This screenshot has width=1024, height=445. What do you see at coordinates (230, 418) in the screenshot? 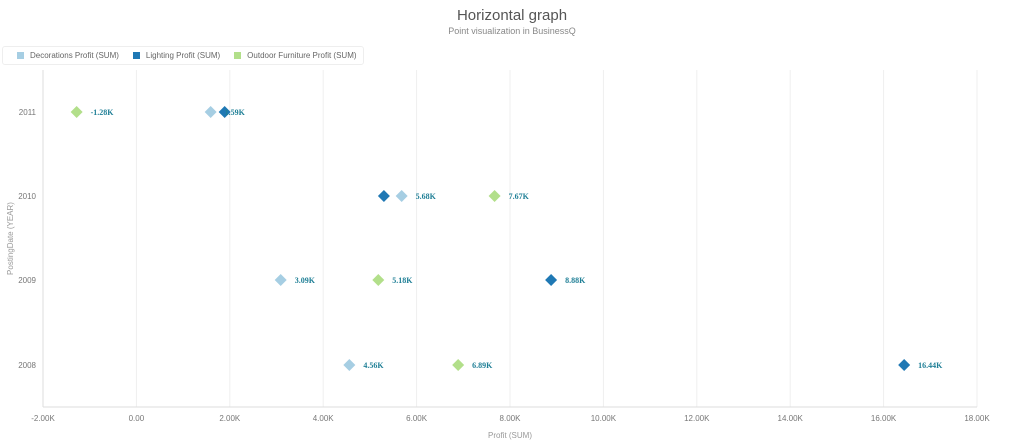
I see `x-tick-label: 2.00K` at bounding box center [230, 418].